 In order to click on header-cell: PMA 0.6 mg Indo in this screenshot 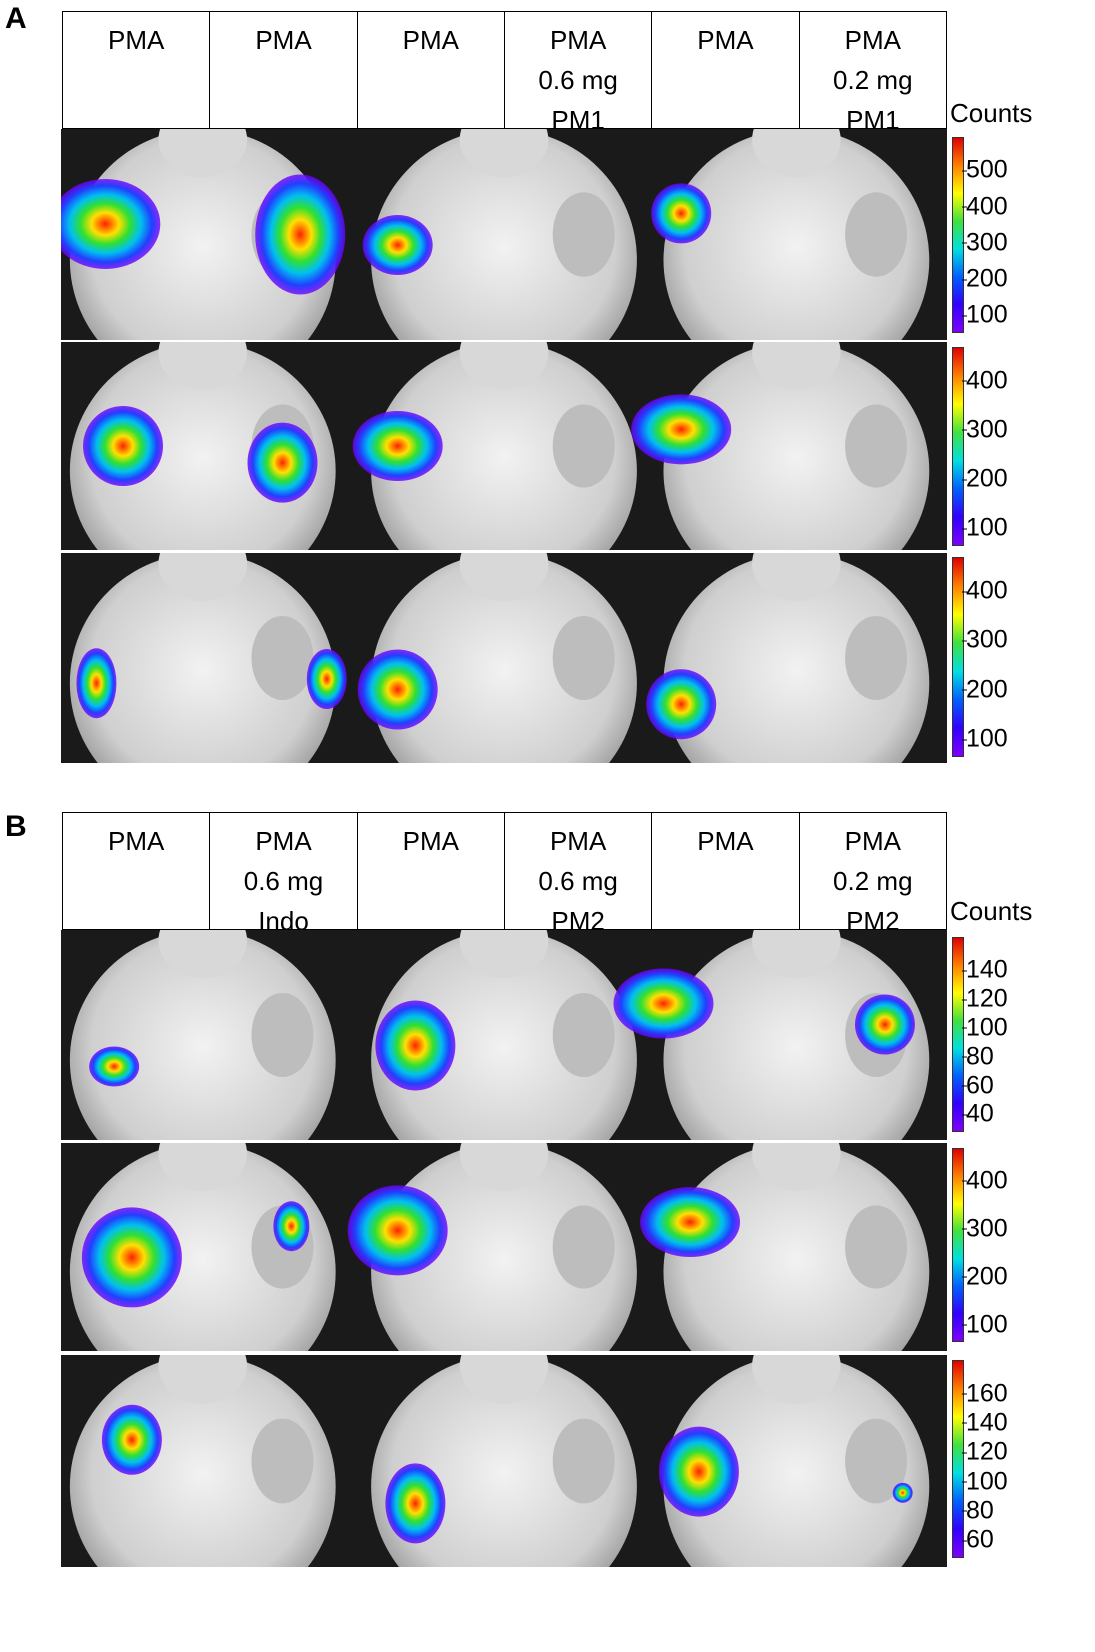, I will do `click(284, 874)`.